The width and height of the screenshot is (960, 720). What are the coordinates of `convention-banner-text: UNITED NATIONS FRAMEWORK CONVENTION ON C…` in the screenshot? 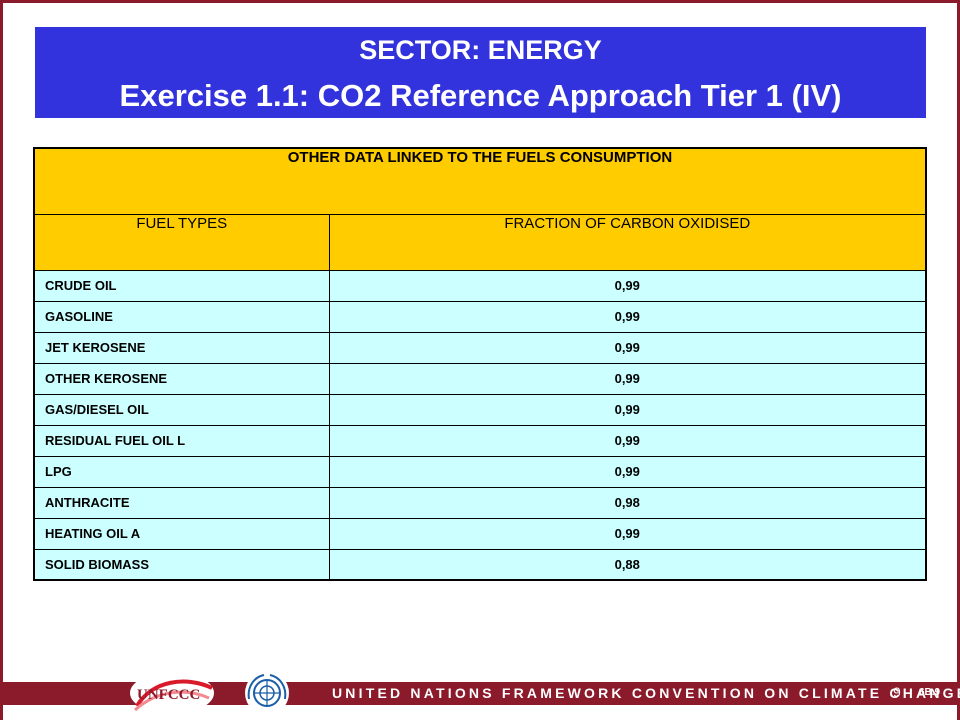 It's located at (646, 693).